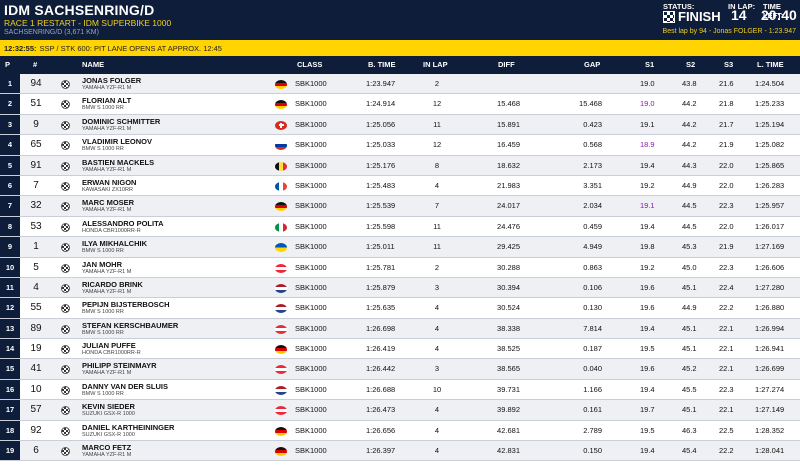 Image resolution: width=800 pixels, height=468 pixels. What do you see at coordinates (770, 287) in the screenshot?
I see `last-time-cell: 1:27.280` at bounding box center [770, 287].